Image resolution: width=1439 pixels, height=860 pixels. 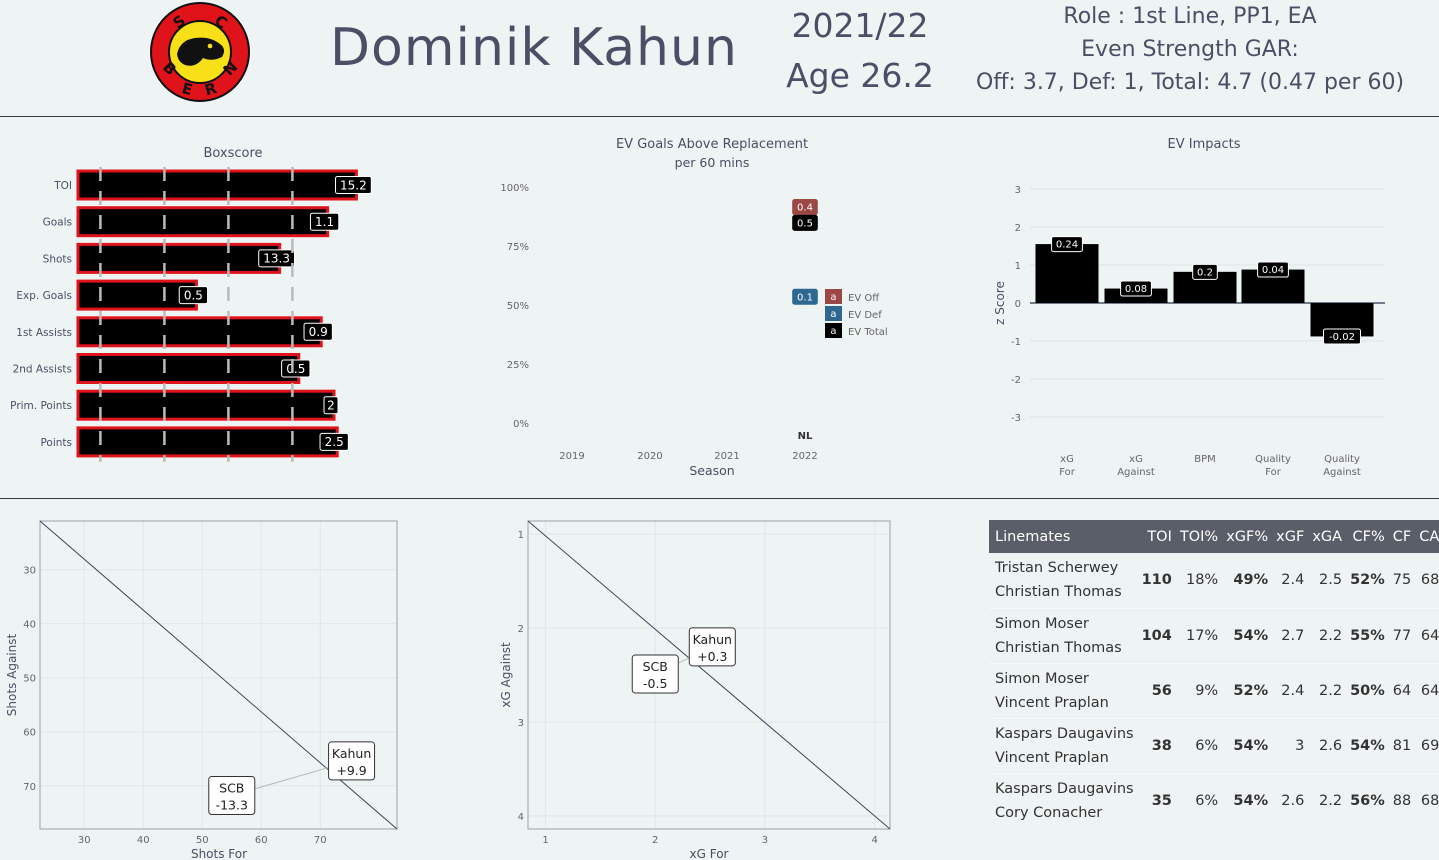 What do you see at coordinates (1251, 580) in the screenshot?
I see `cell-xgf-pct: 49%` at bounding box center [1251, 580].